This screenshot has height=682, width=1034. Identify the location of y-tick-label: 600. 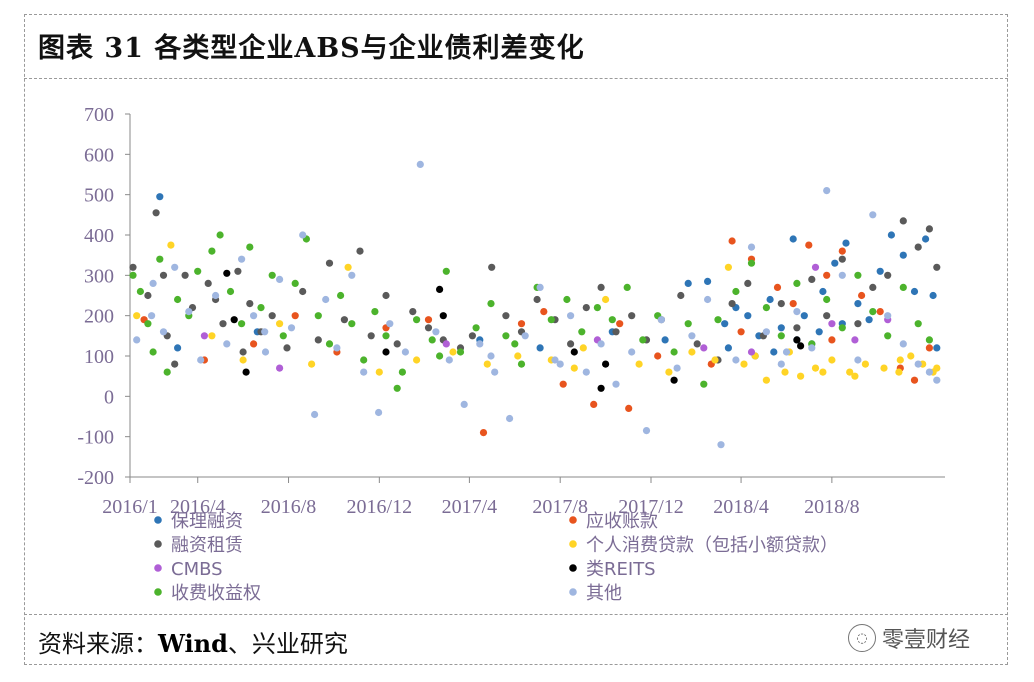
(99, 155).